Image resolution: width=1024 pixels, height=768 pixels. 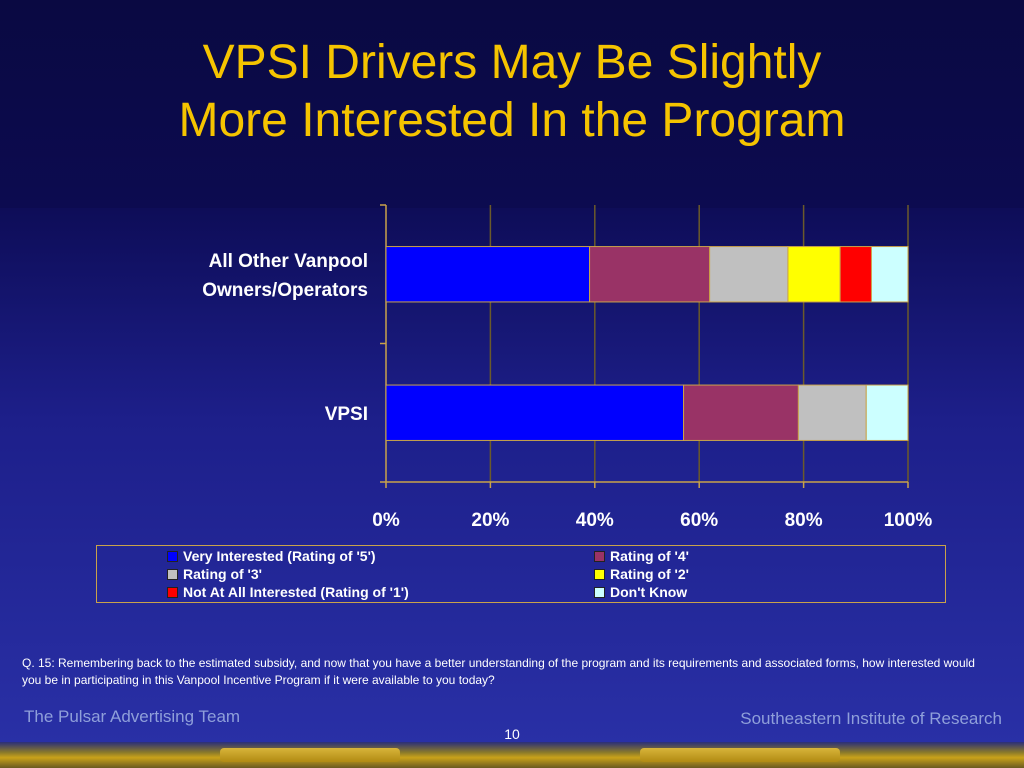 What do you see at coordinates (871, 718) in the screenshot?
I see `footer-institute-name: Southeastern Institute of Research` at bounding box center [871, 718].